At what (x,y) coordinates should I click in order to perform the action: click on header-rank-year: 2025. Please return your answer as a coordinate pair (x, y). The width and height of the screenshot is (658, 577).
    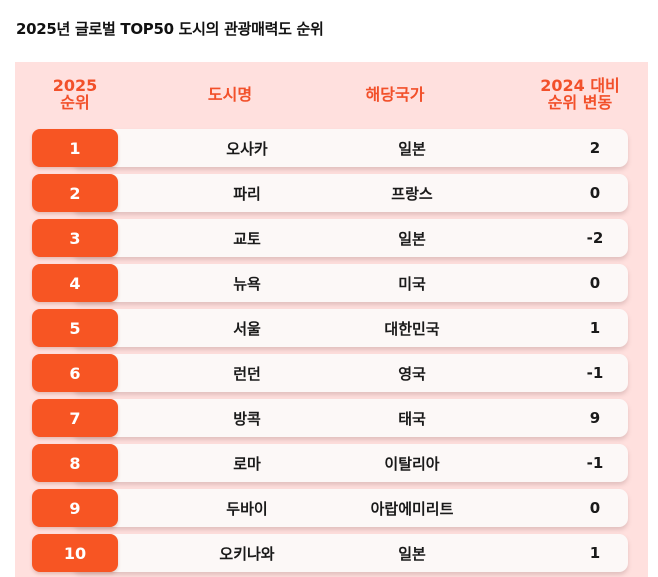
    Looking at the image, I should click on (75, 85).